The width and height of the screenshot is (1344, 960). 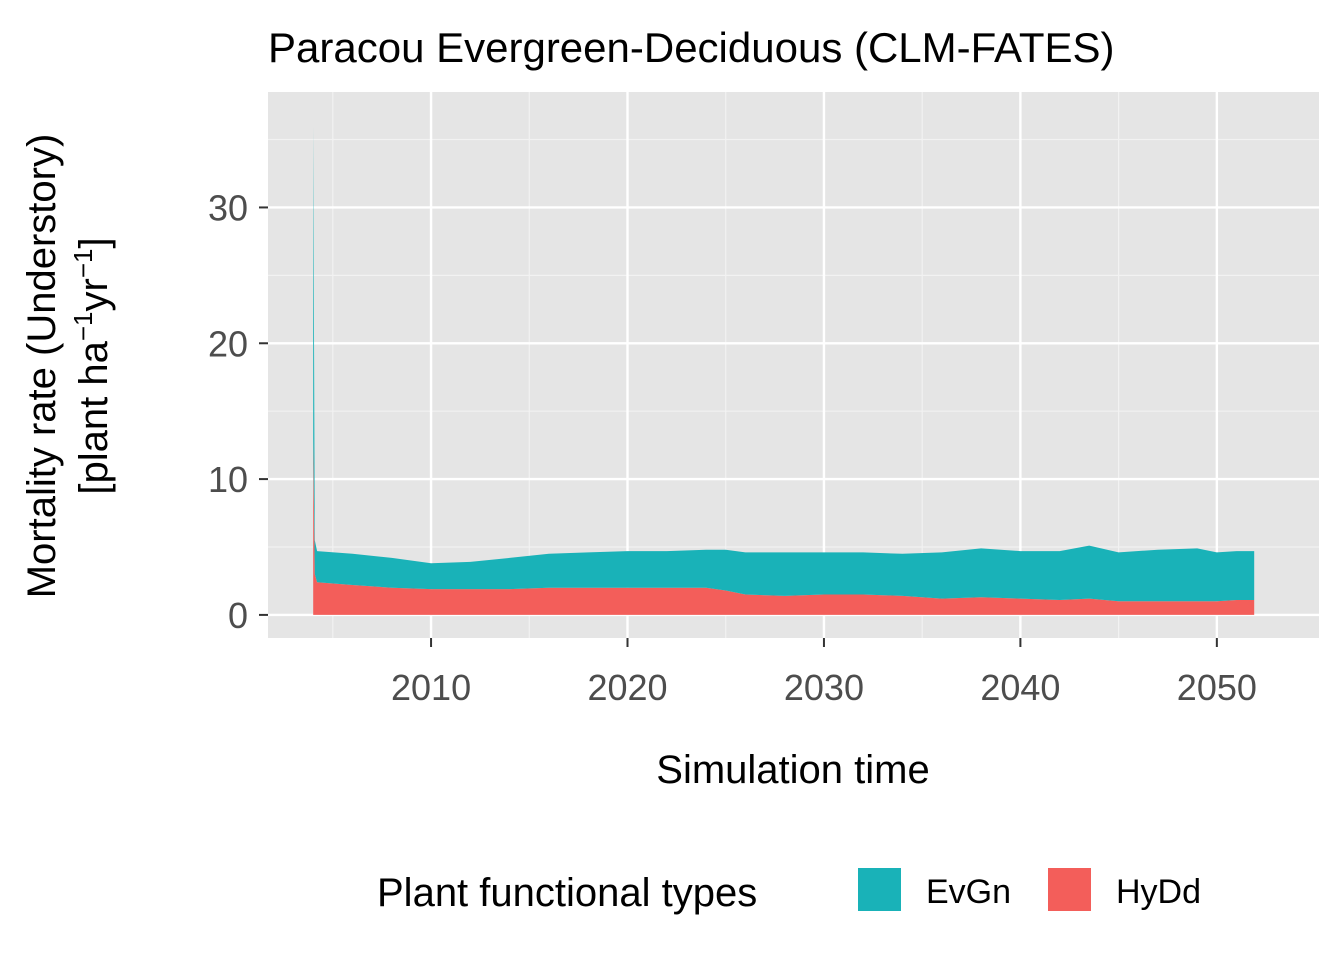 I want to click on y-axis-unit-yr: yr, so click(x=94, y=294).